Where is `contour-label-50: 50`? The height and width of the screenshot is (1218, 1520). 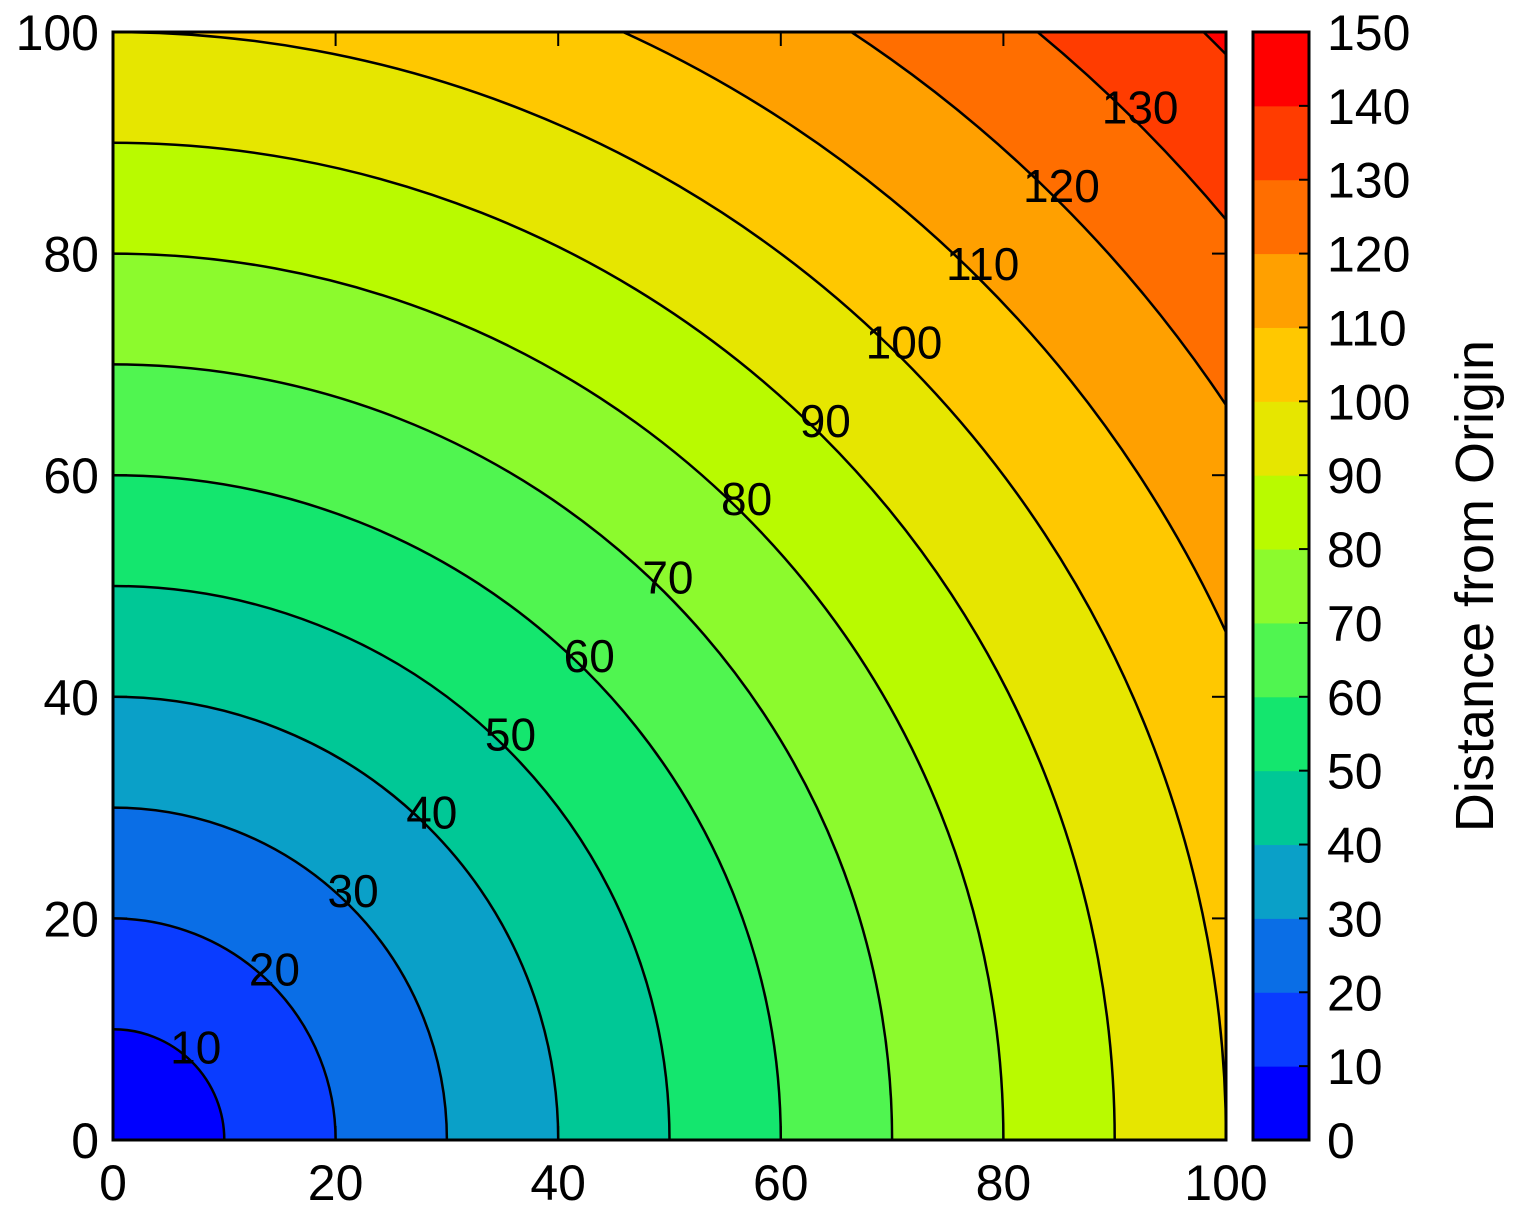
contour-label-50: 50 is located at coordinates (510, 734).